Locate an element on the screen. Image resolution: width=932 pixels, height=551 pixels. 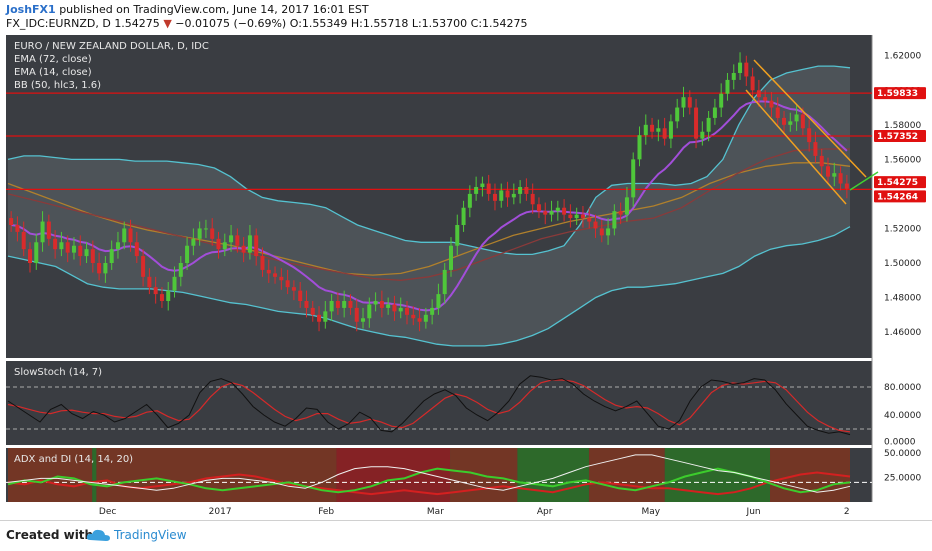
ema14-legend: EMA (14, close) is located at coordinates (53, 72).